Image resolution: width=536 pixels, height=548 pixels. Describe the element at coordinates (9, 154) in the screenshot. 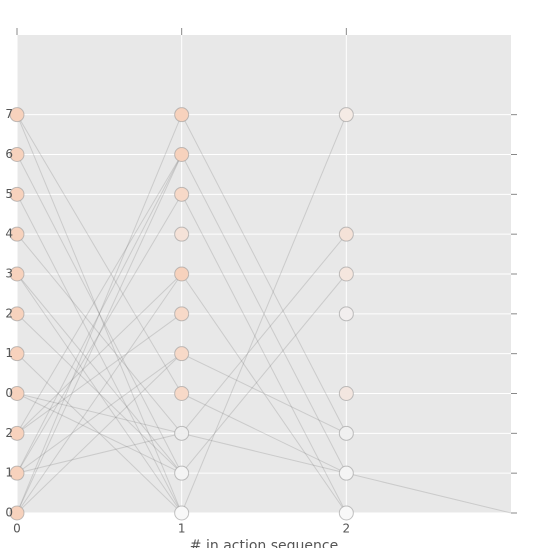

I see `y-tick-label: 6` at that location.